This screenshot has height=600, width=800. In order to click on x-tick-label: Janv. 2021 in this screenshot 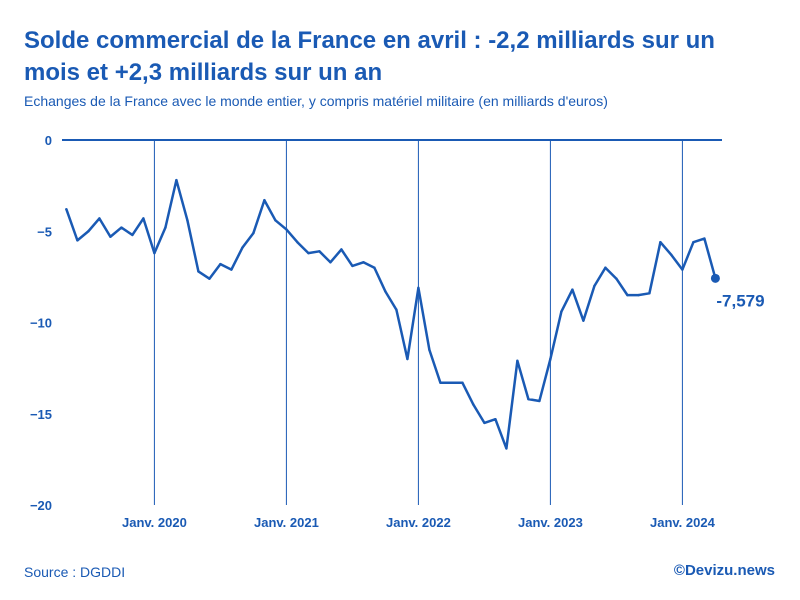, I will do `click(286, 522)`.